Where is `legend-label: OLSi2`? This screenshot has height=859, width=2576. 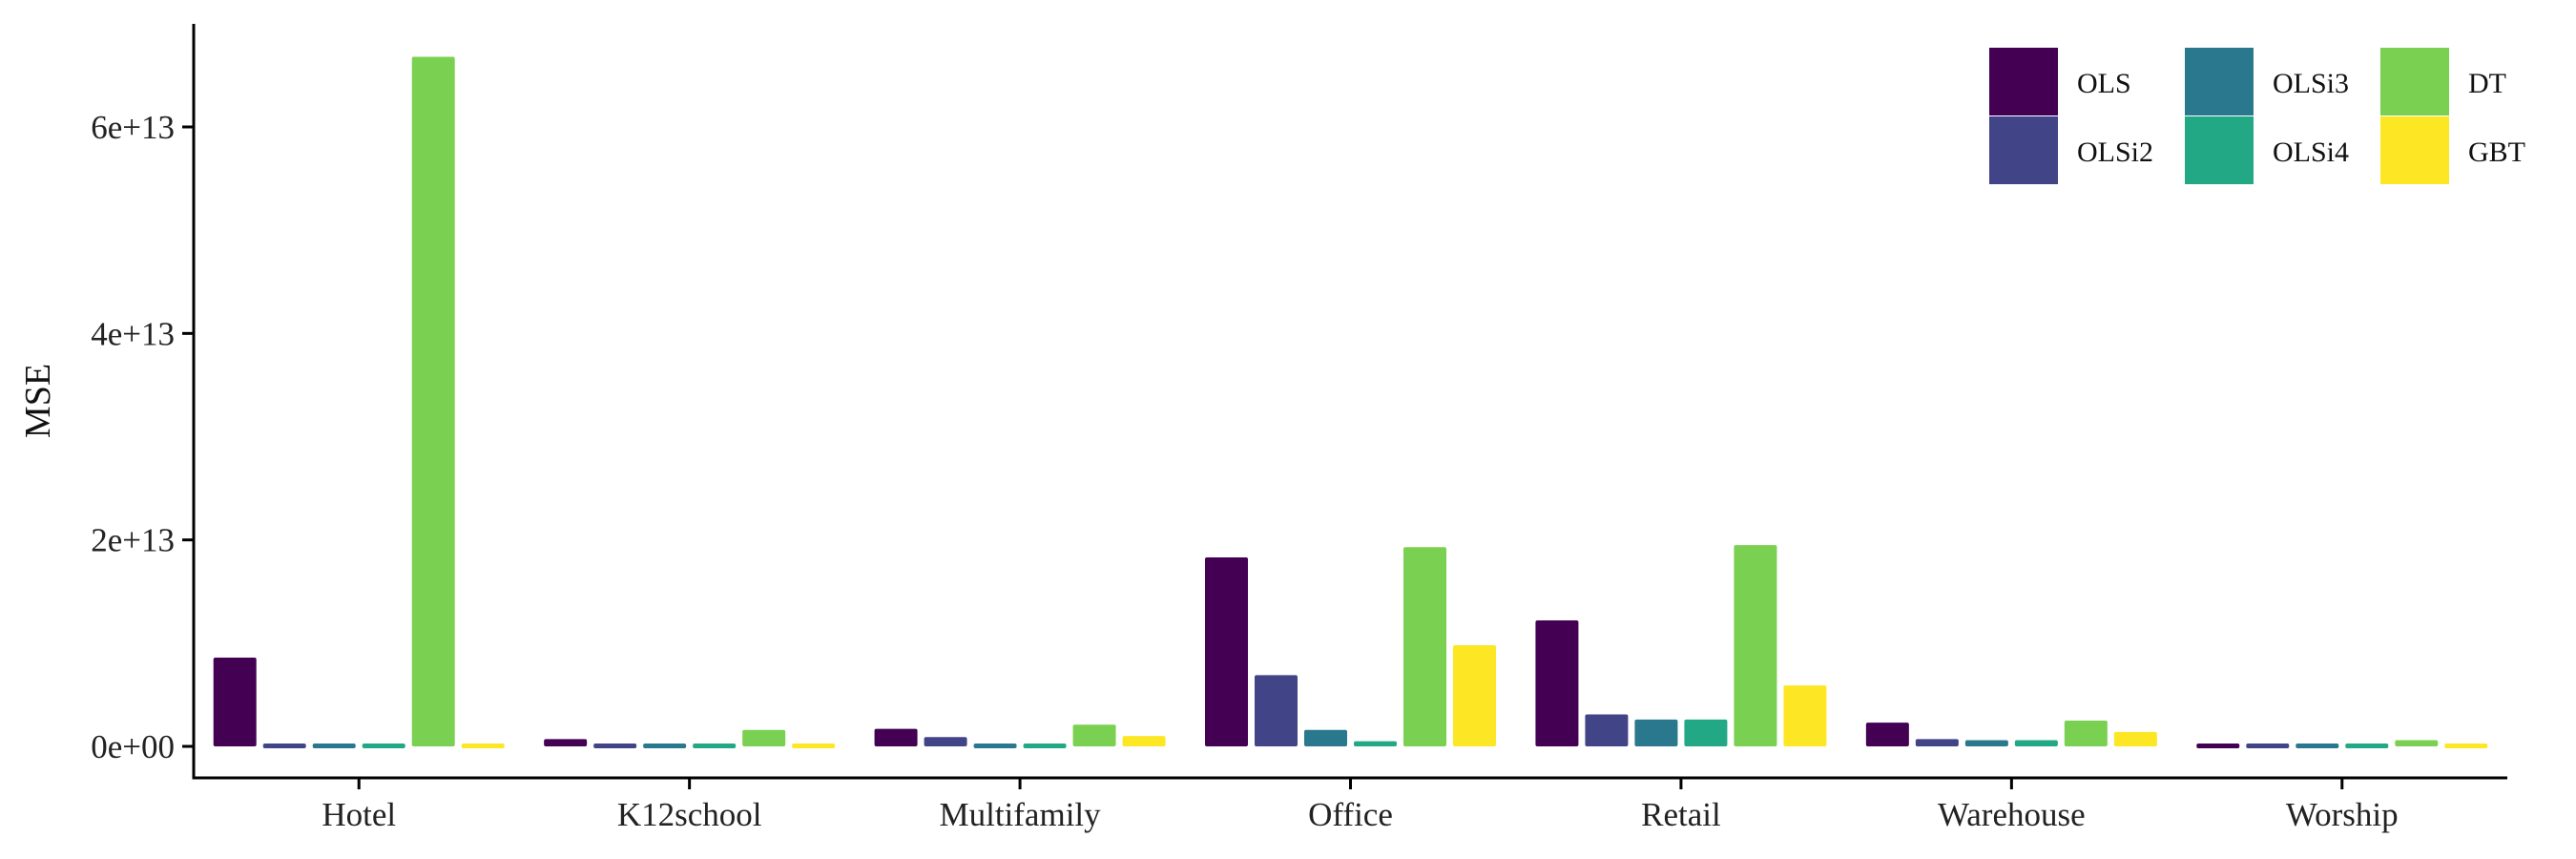
legend-label: OLSi2 is located at coordinates (2115, 152).